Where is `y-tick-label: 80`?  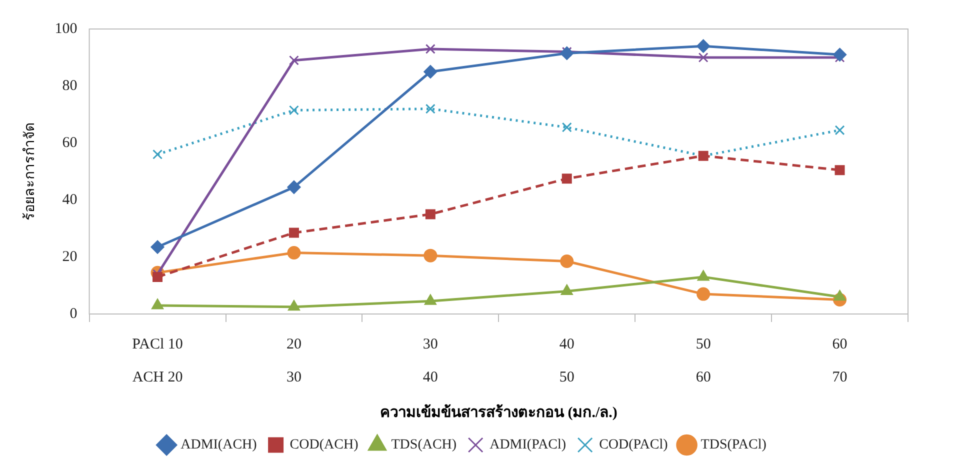 y-tick-label: 80 is located at coordinates (70, 86).